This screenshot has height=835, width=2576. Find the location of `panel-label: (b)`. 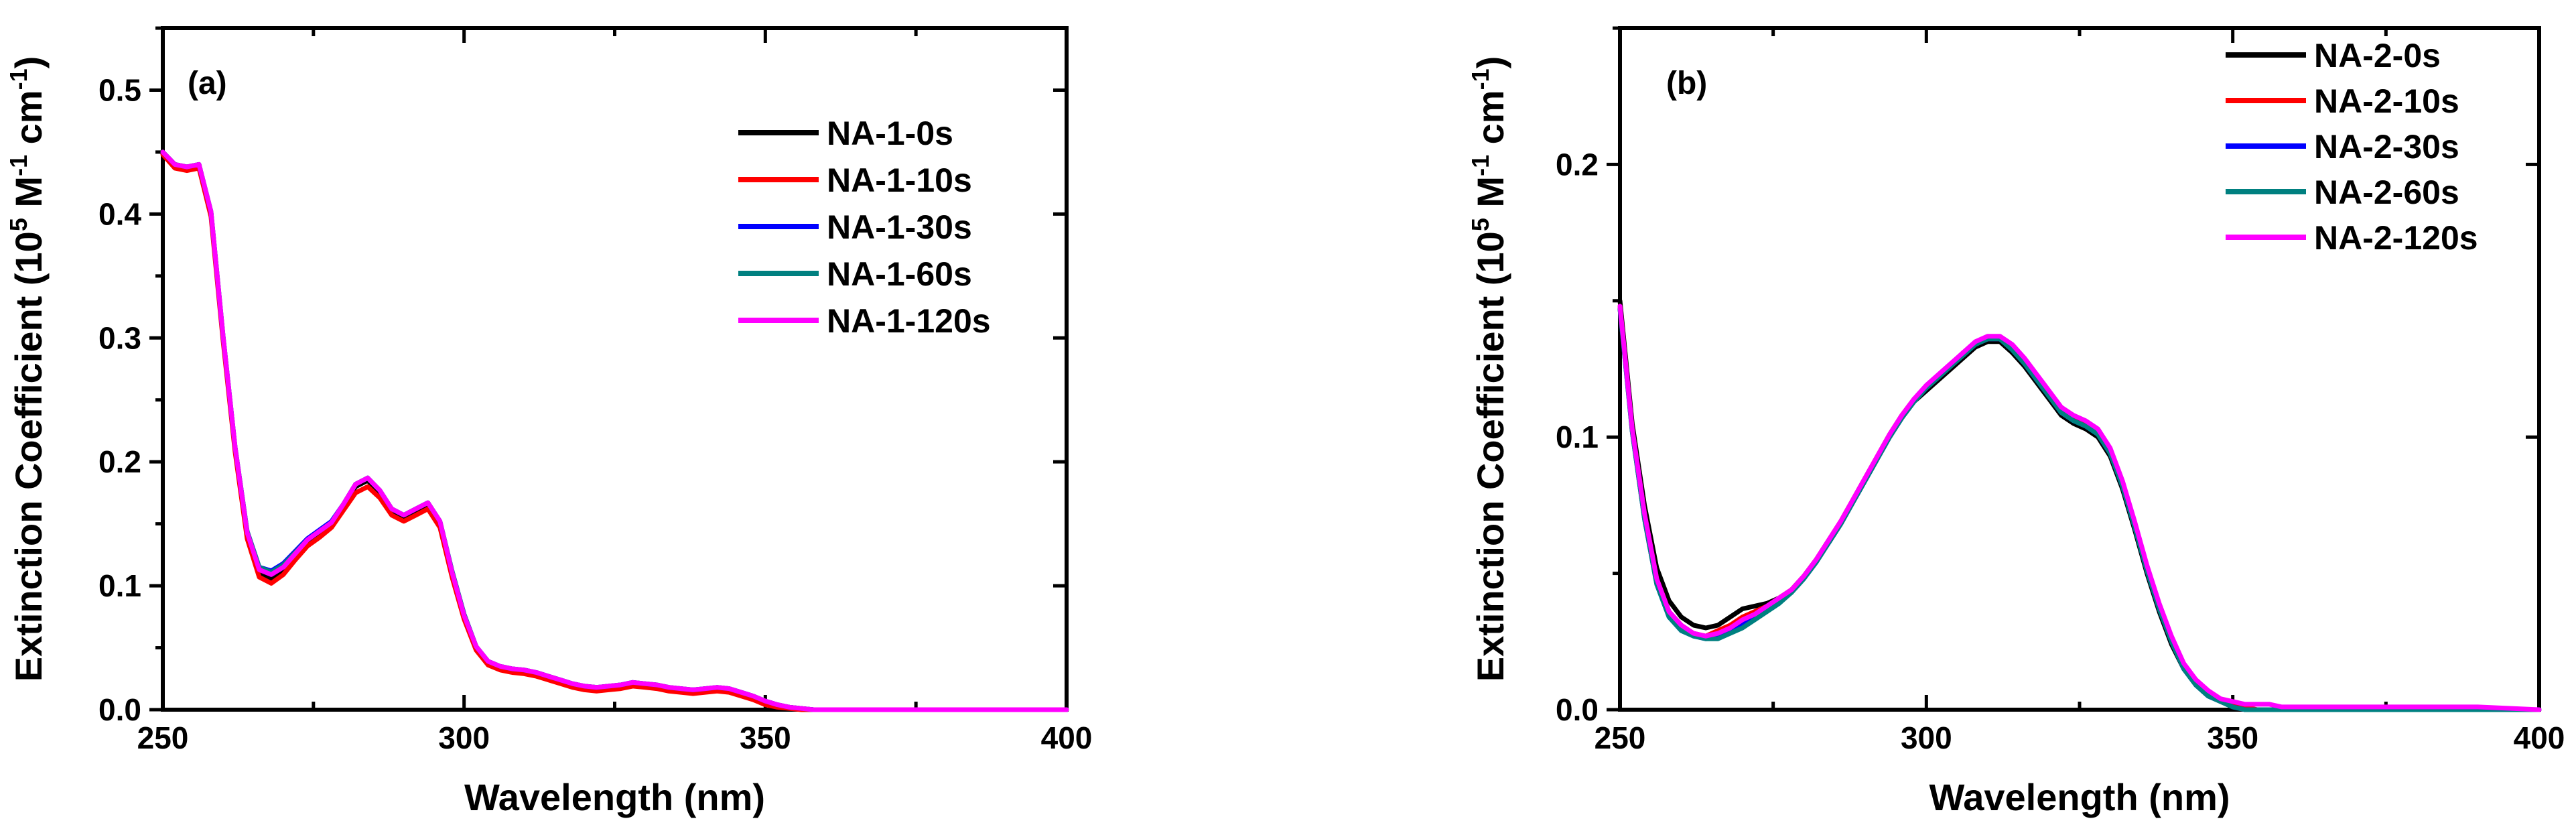

panel-label: (b) is located at coordinates (1687, 83).